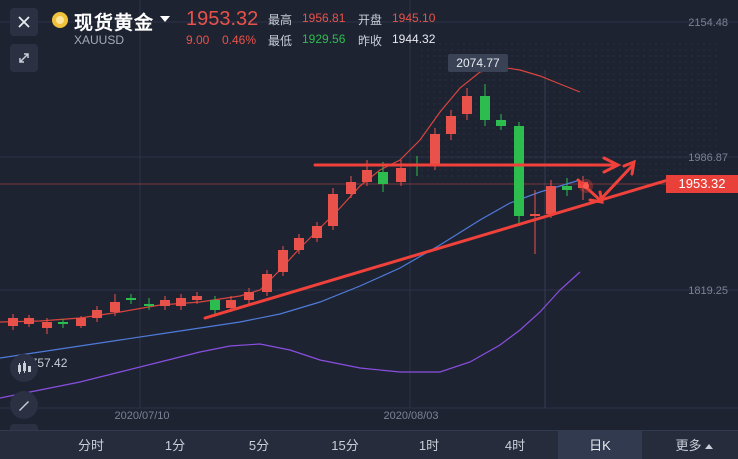 The width and height of the screenshot is (738, 459). Describe the element at coordinates (708, 23) in the screenshot. I see `y-tick-label: 2154.48` at that location.